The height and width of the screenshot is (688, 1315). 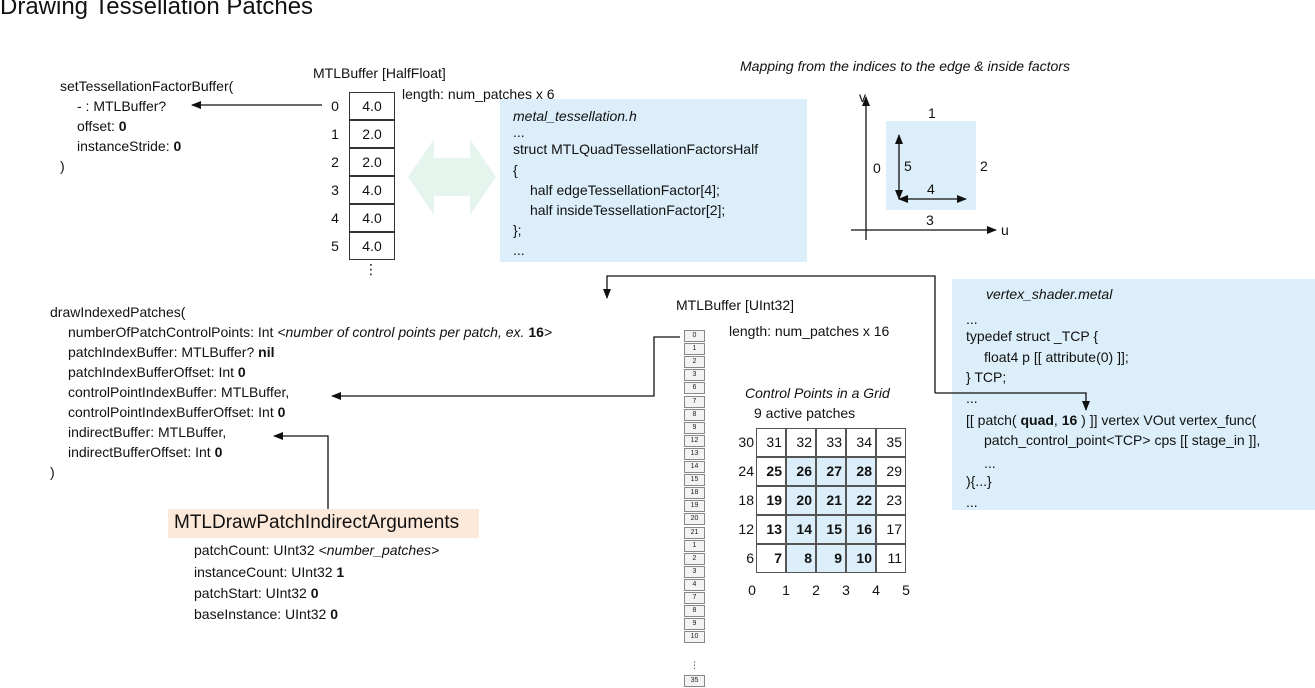 I want to click on grid-cell: 22, so click(x=861, y=500).